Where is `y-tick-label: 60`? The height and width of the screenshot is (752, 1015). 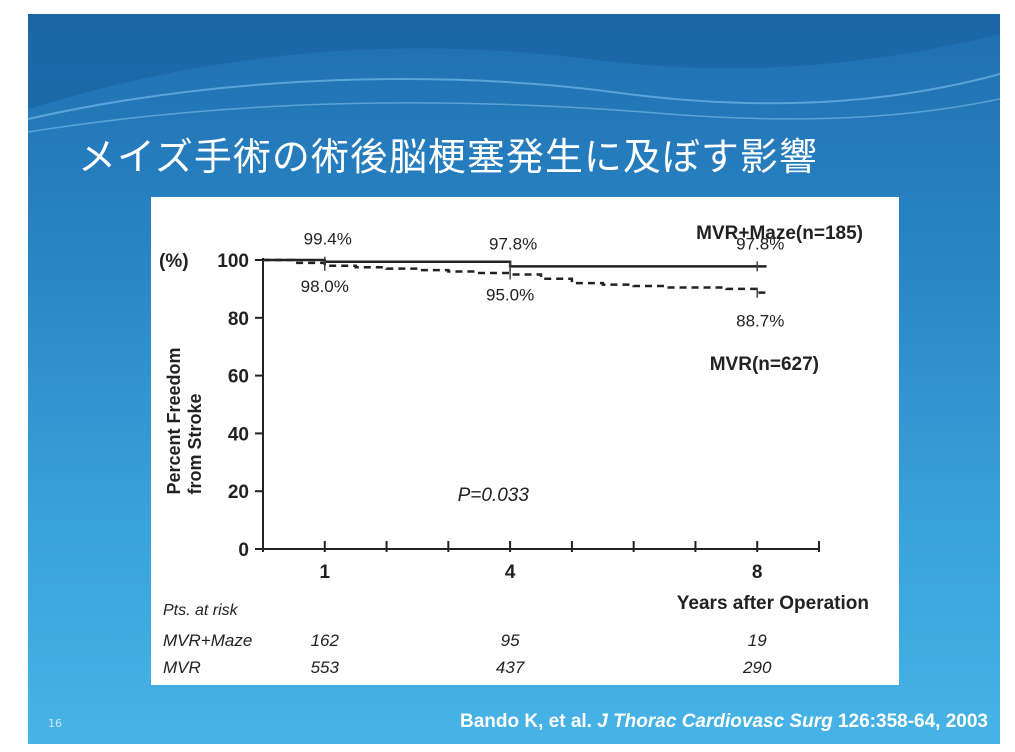
y-tick-label: 60 is located at coordinates (238, 377).